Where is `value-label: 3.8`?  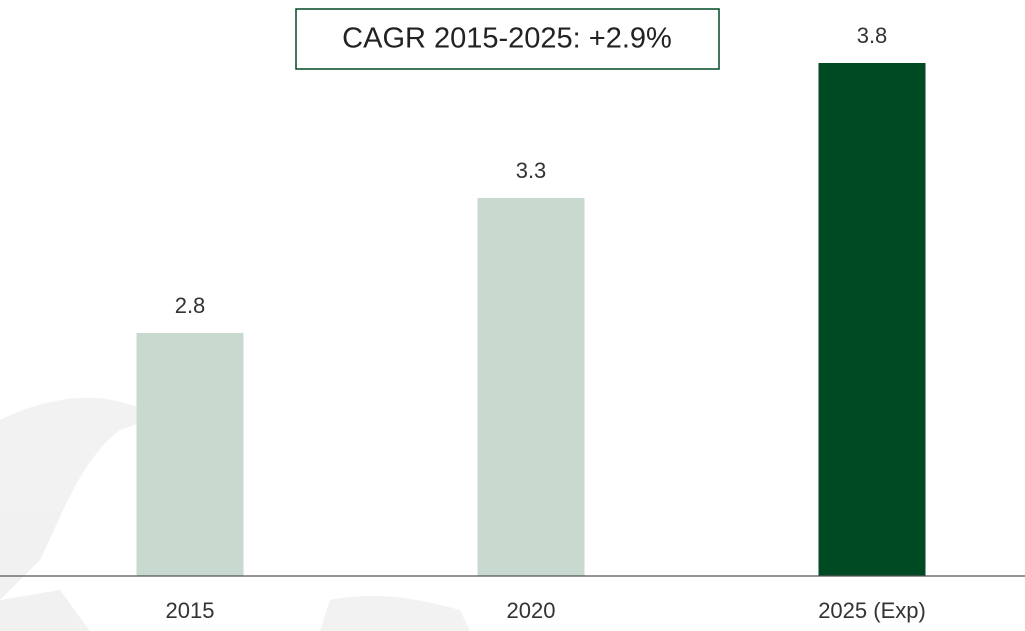
value-label: 3.8 is located at coordinates (872, 35).